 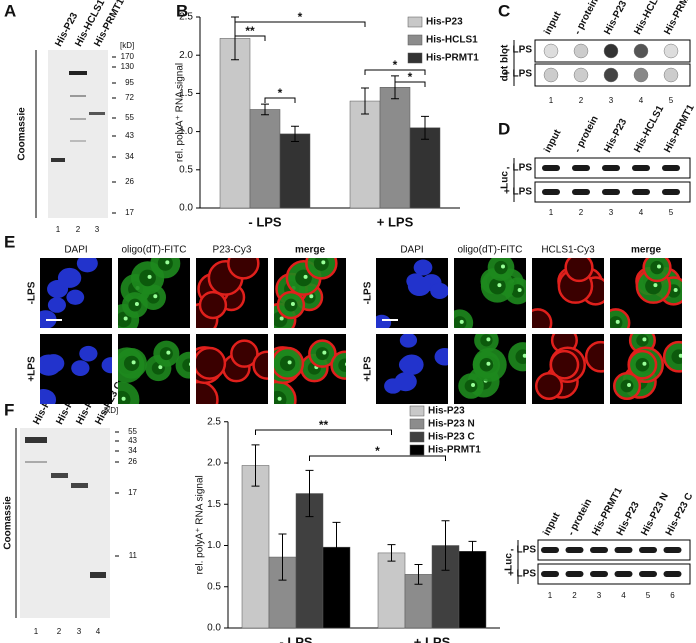 What do you see at coordinates (614, 574) in the screenshot?
I see `blot-strip` at bounding box center [614, 574].